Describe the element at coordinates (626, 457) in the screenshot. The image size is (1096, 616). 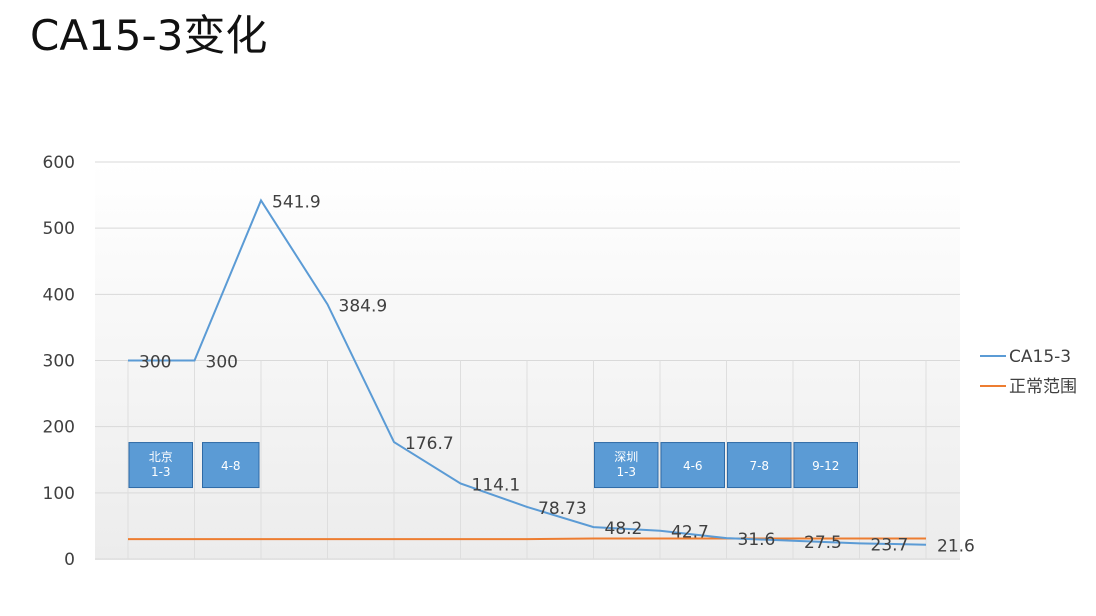
I see `annotation-label: 深圳` at that location.